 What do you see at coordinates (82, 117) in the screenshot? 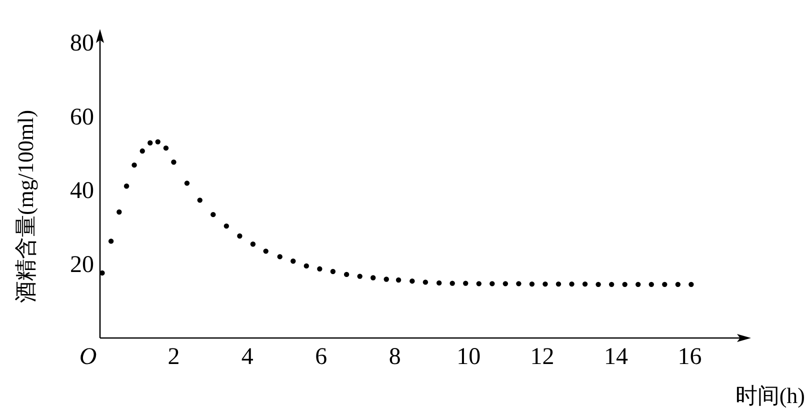
I see `y-tick-label: 60` at bounding box center [82, 117].